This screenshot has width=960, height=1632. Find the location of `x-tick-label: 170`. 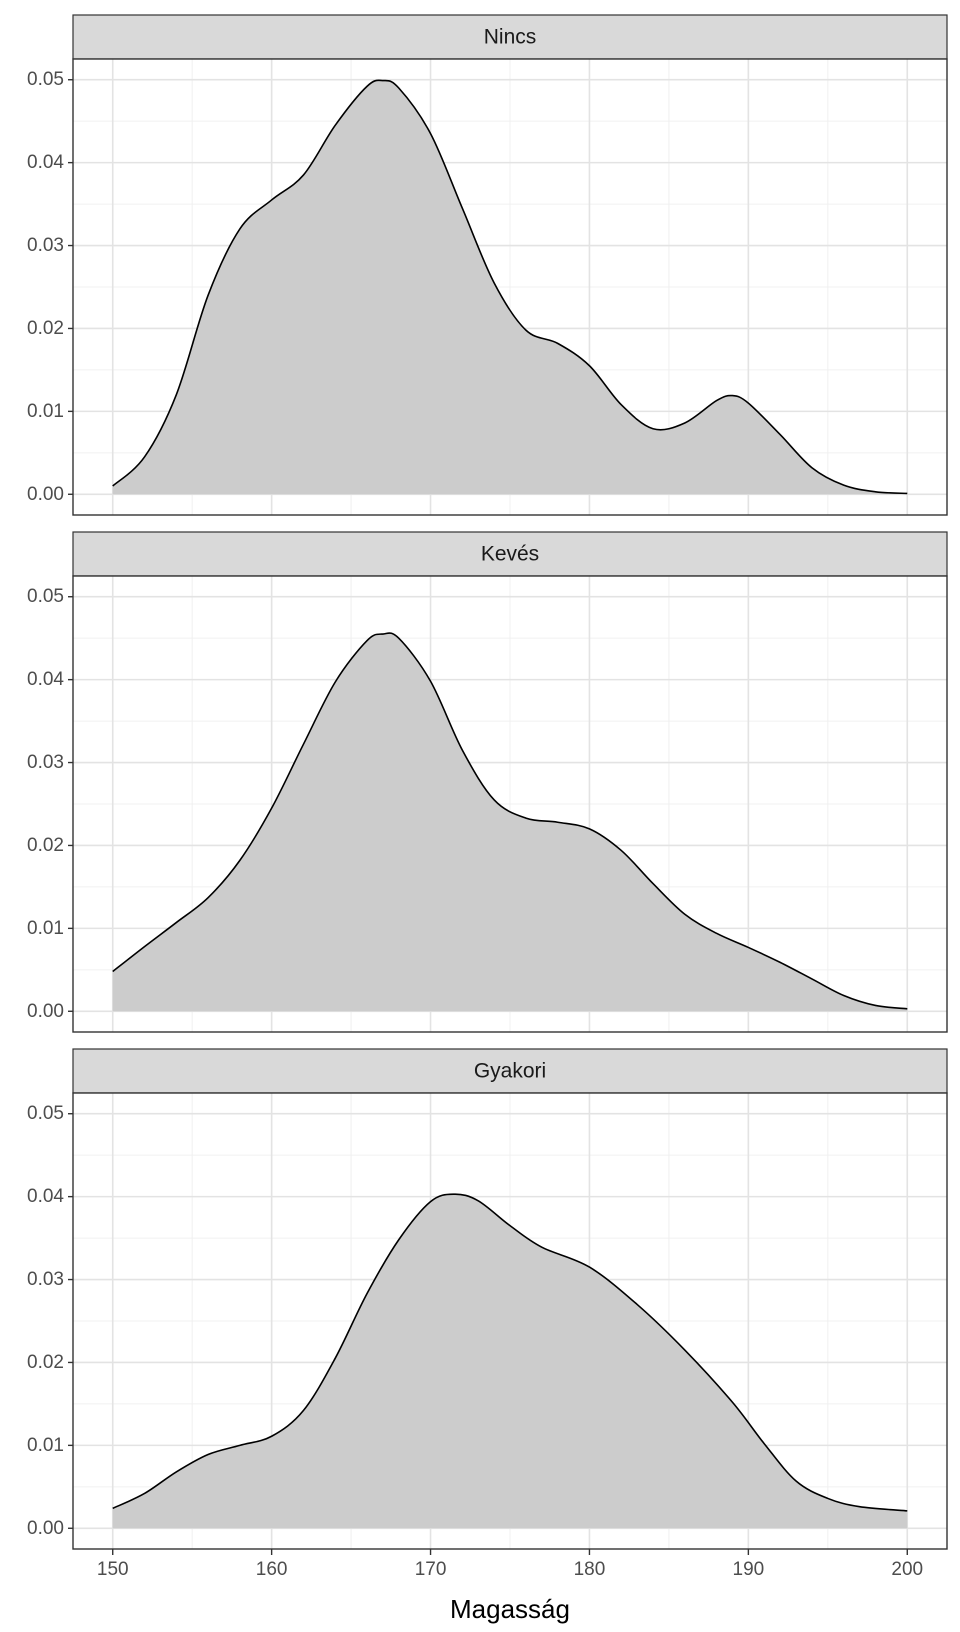

x-tick-label: 170 is located at coordinates (431, 1569).